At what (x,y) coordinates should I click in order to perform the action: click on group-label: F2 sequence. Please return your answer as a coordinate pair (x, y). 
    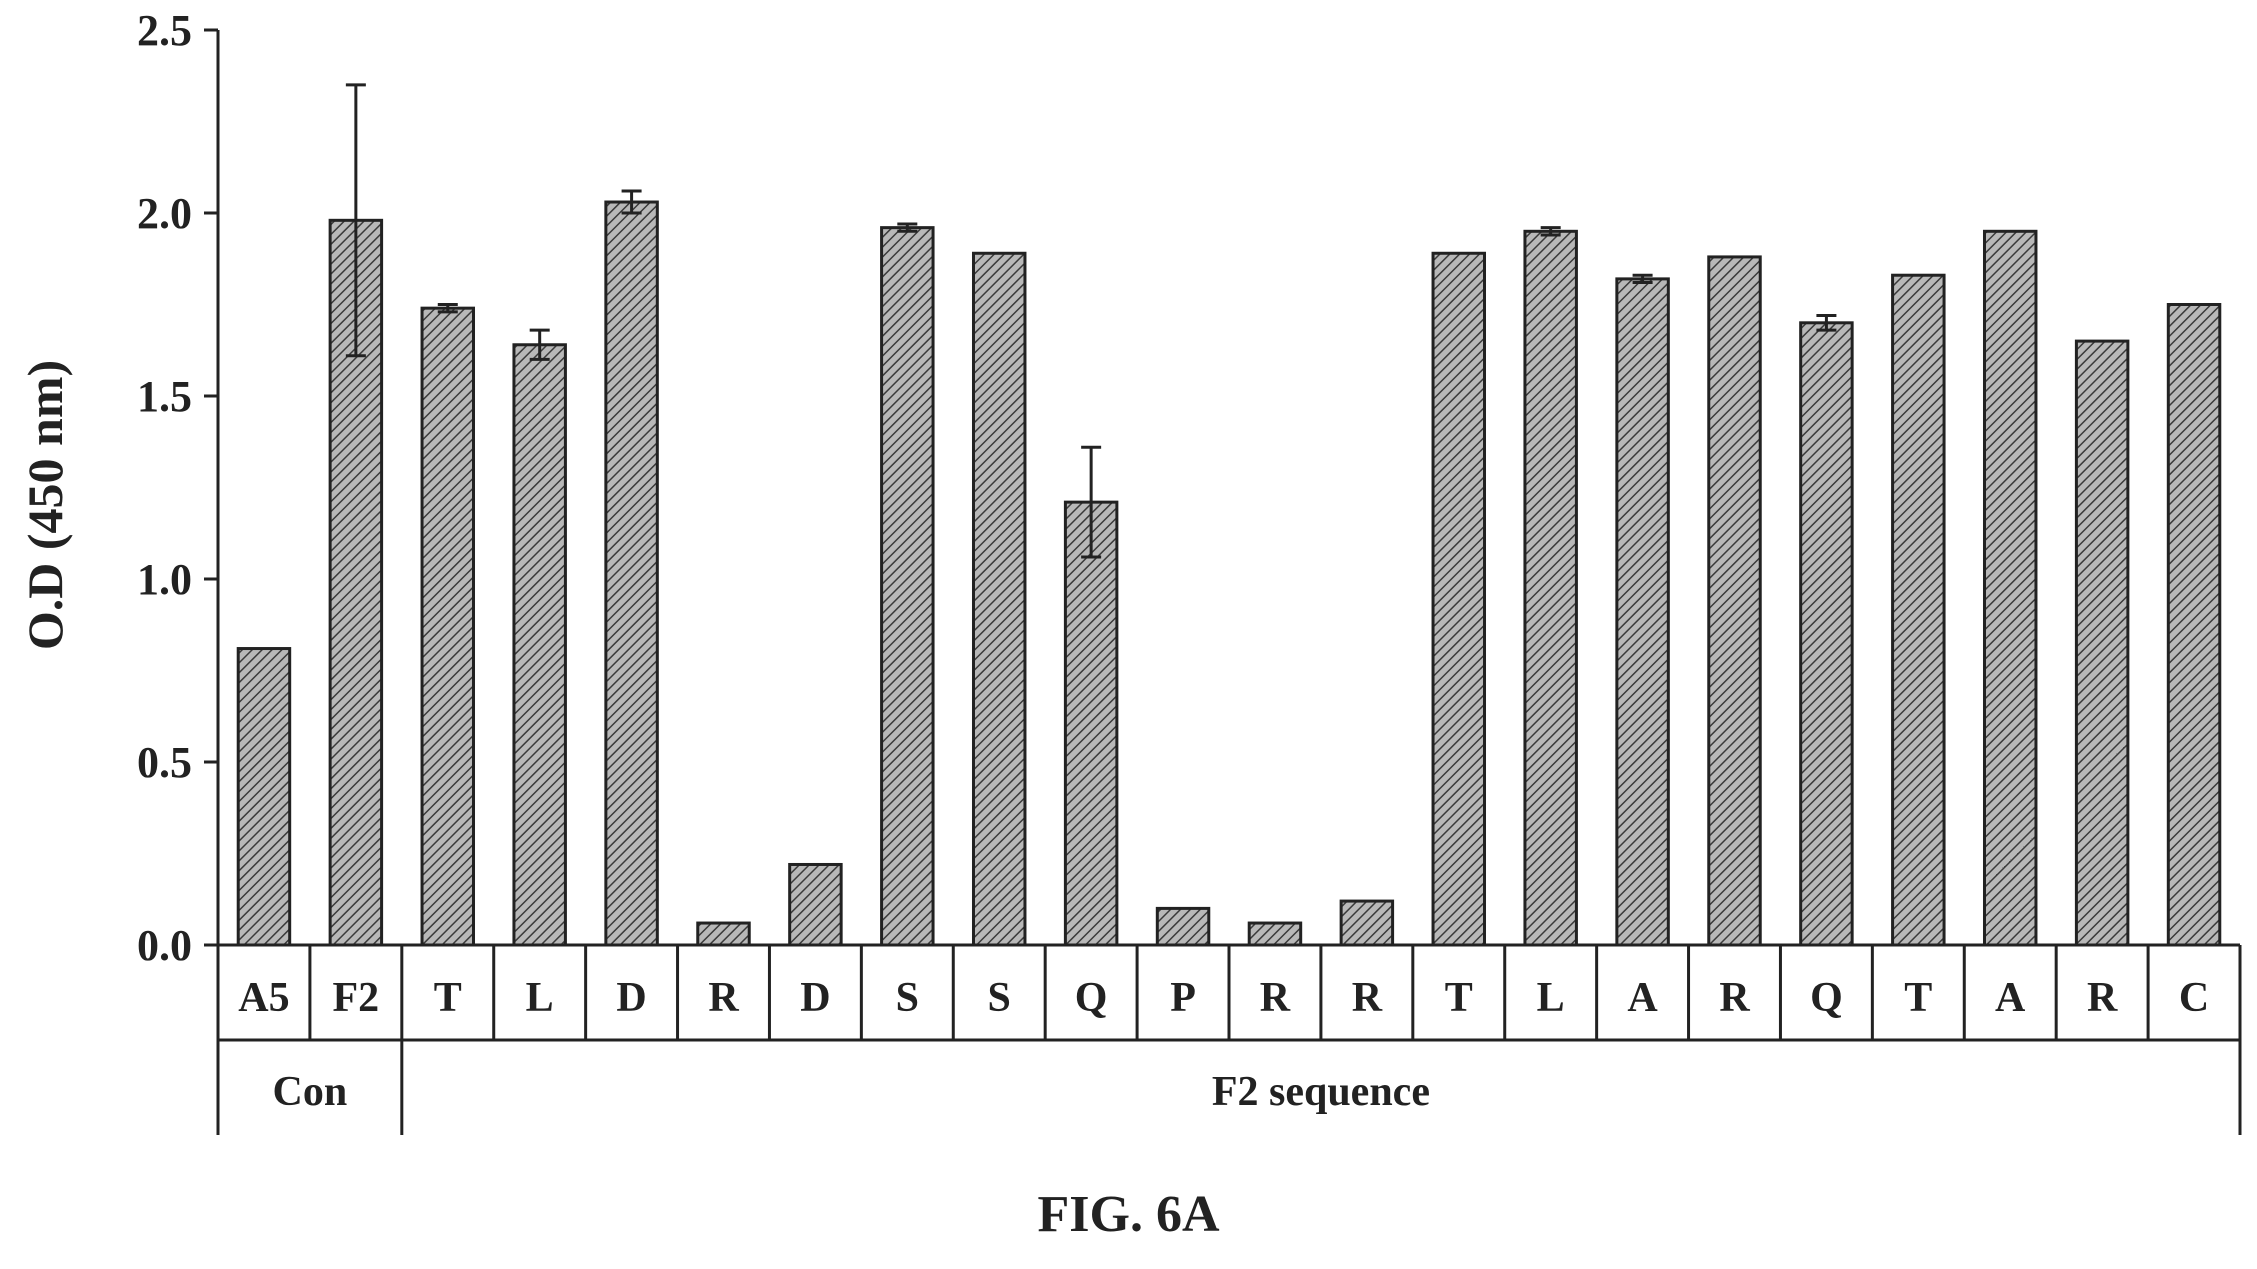
    Looking at the image, I should click on (1321, 1092).